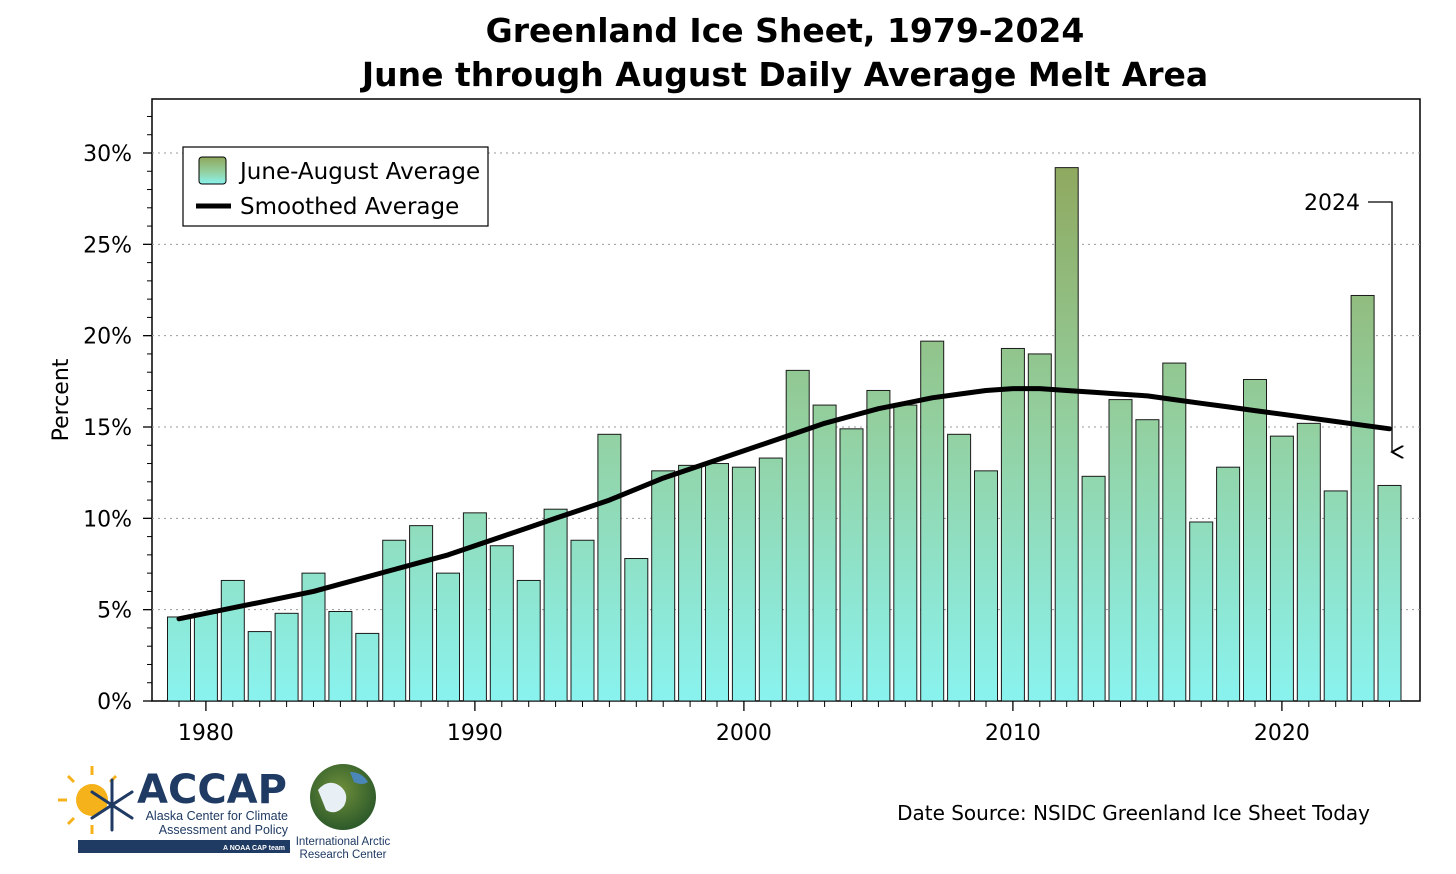  What do you see at coordinates (359, 778) in the screenshot?
I see `globe-water-icon` at bounding box center [359, 778].